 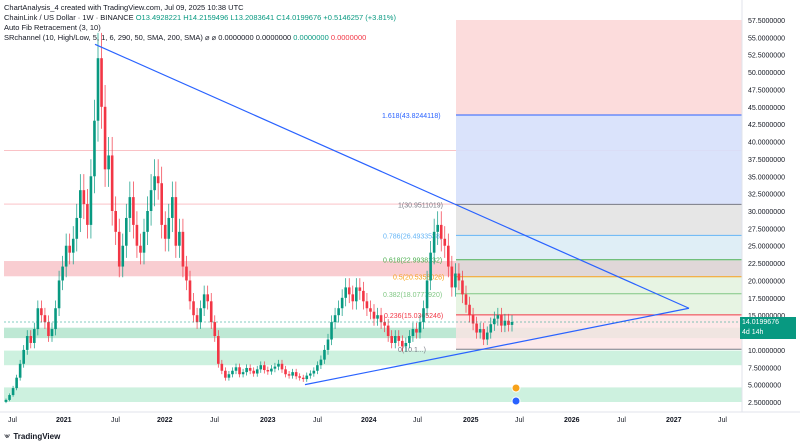 What do you see at coordinates (760, 322) in the screenshot?
I see `last-price-value: 14.0199676` at bounding box center [760, 322].